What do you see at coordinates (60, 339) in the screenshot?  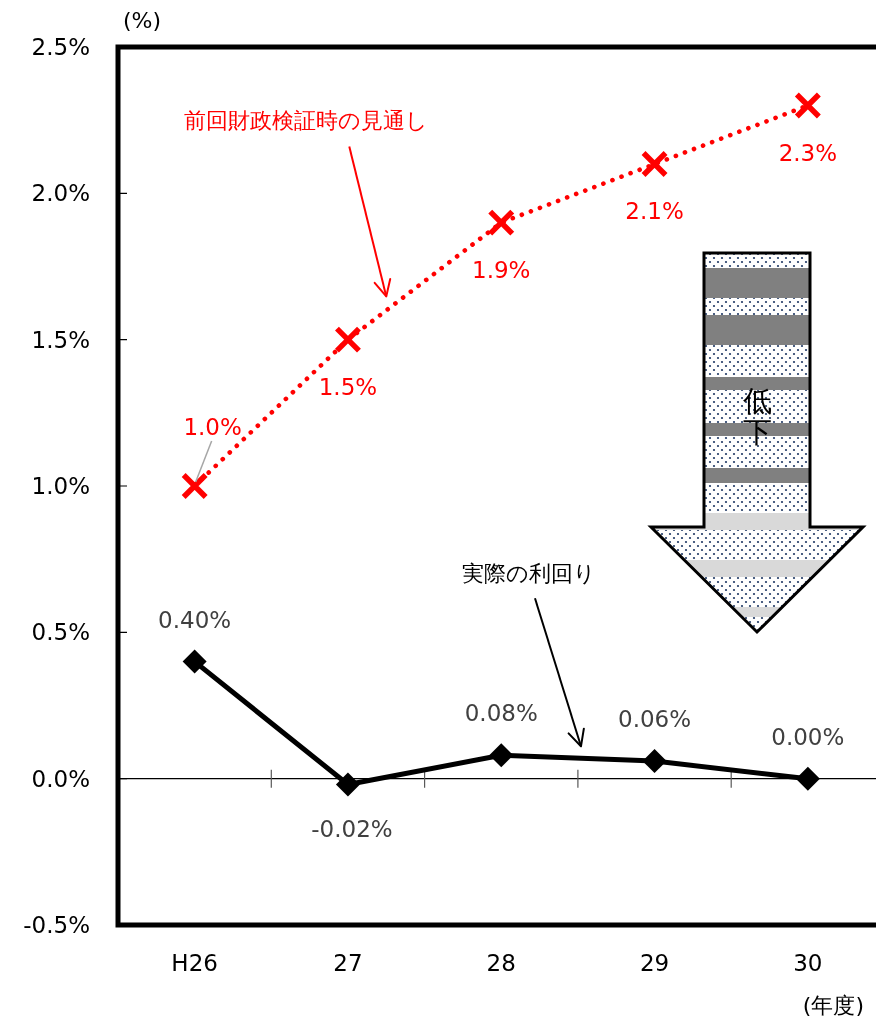 I see `y-tick-label: 1.5%` at bounding box center [60, 339].